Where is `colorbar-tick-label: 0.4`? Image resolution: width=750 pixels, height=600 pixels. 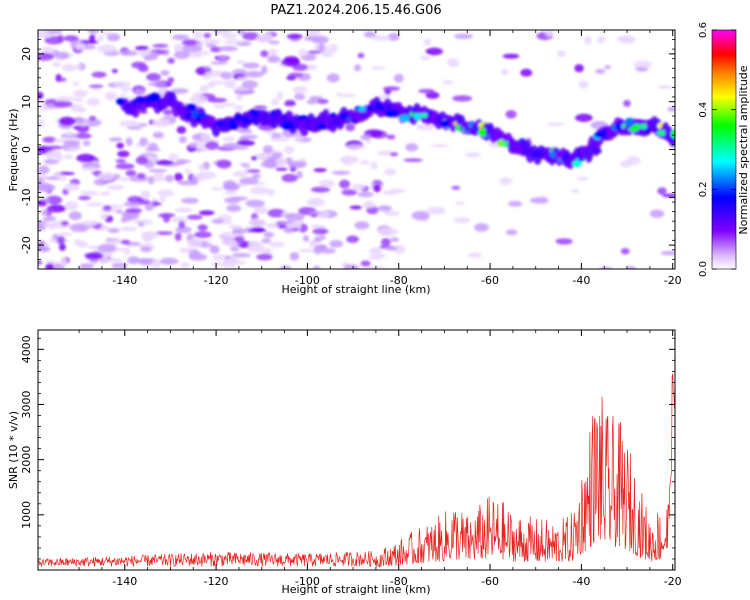
colorbar-tick-label: 0.4 is located at coordinates (703, 110).